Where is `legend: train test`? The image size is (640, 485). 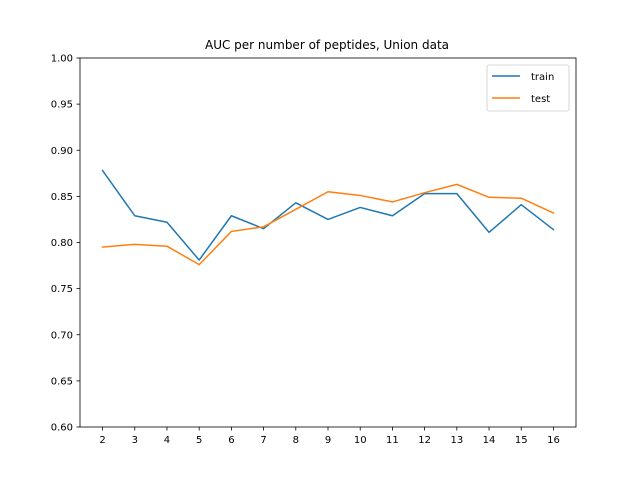
legend: train test is located at coordinates (528, 88).